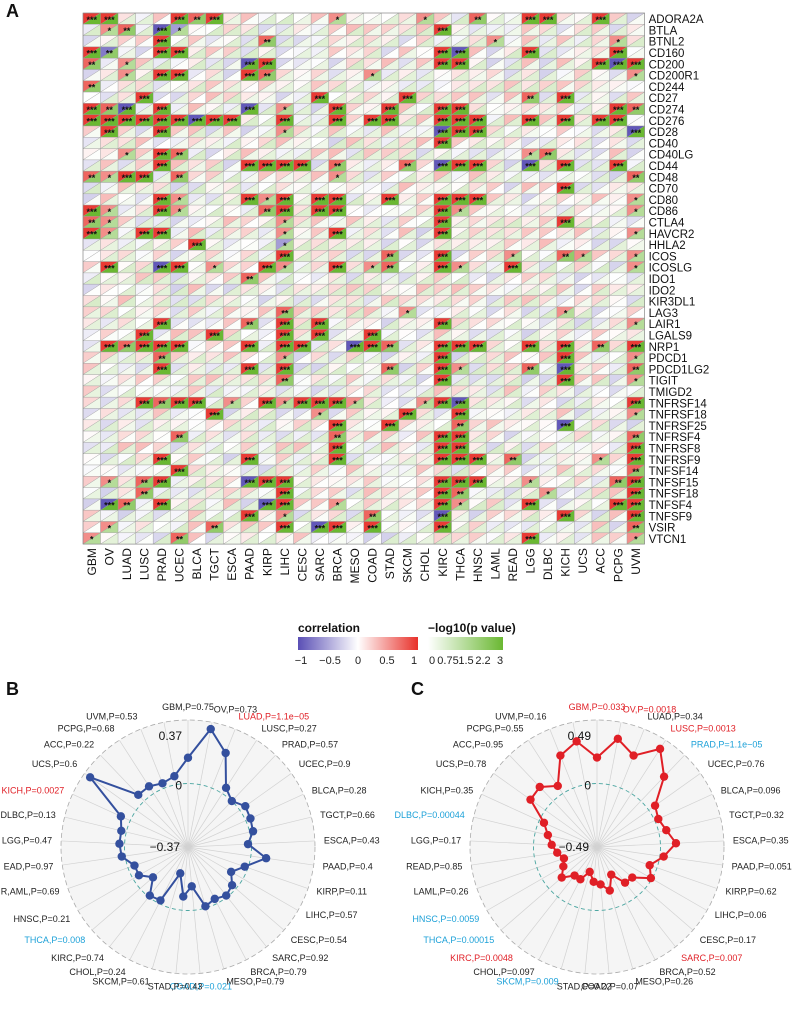 Image resolution: width=800 pixels, height=1009 pixels. What do you see at coordinates (495, 729) in the screenshot?
I see `radar-category-label: PCPG,P=0.55` at bounding box center [495, 729].